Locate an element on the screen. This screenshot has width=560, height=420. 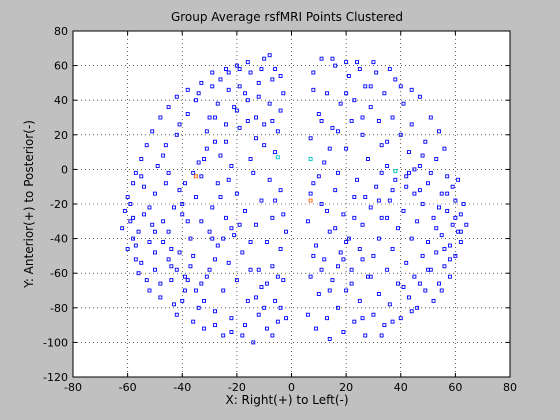
x-tick-label: -20 is located at coordinates (237, 387).